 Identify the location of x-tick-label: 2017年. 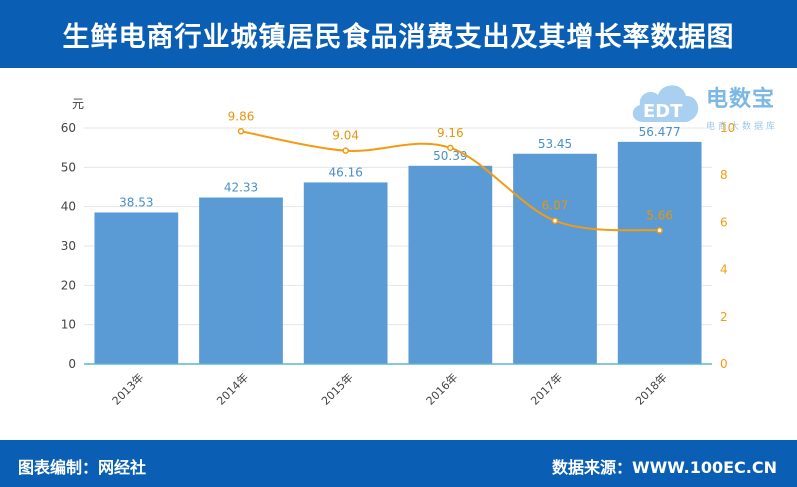
(546, 388).